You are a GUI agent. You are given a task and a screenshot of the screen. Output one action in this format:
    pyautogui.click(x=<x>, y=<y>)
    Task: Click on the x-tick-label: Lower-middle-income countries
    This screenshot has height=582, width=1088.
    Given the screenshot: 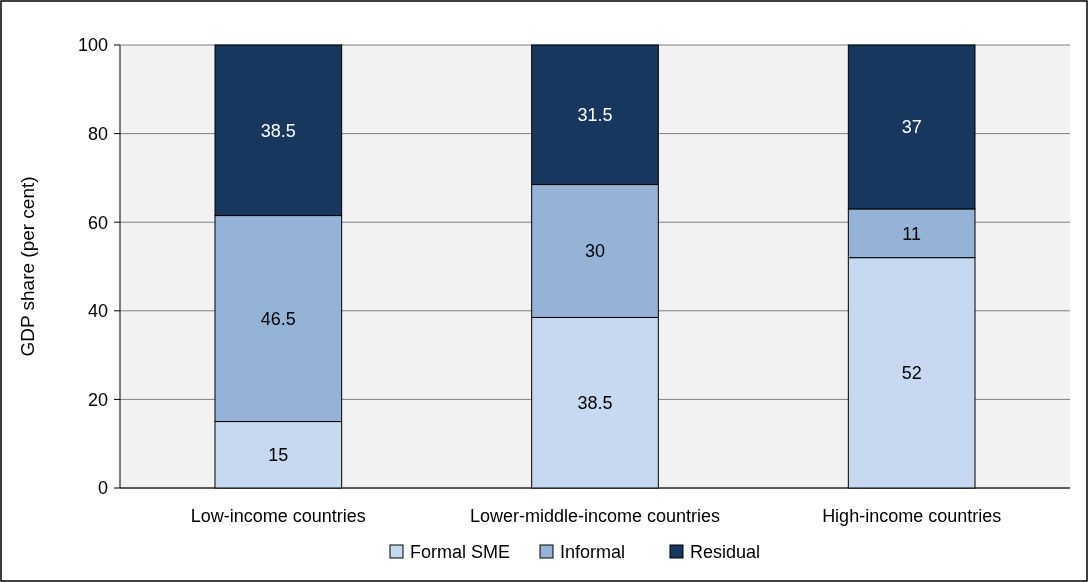 What is the action you would take?
    pyautogui.click(x=595, y=516)
    